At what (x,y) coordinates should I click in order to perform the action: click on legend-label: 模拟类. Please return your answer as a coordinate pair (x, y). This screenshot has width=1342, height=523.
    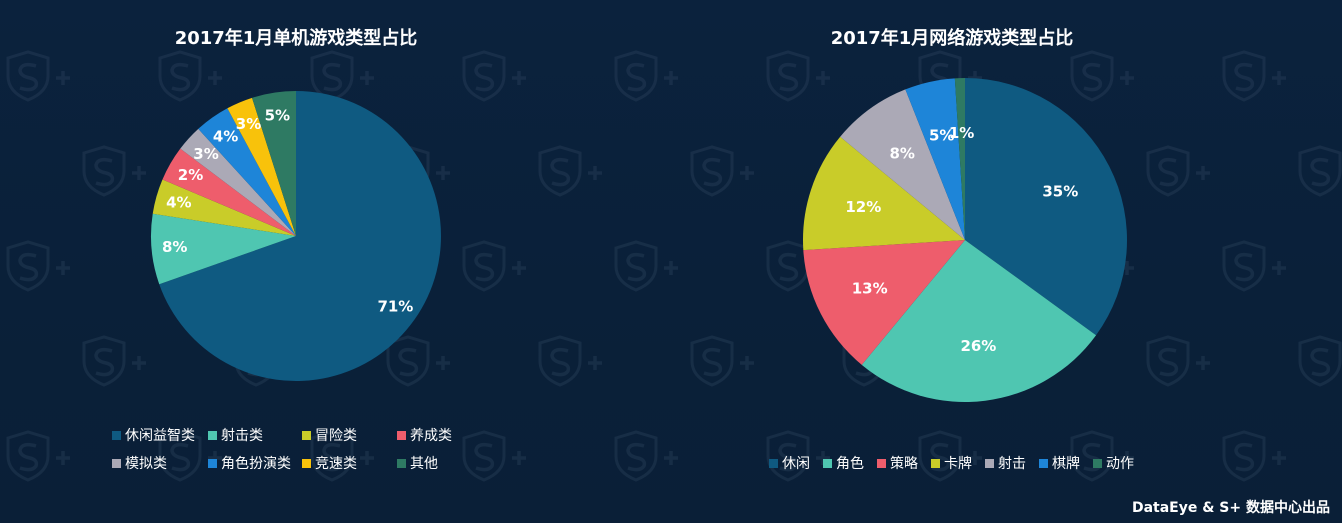
    Looking at the image, I should click on (146, 464).